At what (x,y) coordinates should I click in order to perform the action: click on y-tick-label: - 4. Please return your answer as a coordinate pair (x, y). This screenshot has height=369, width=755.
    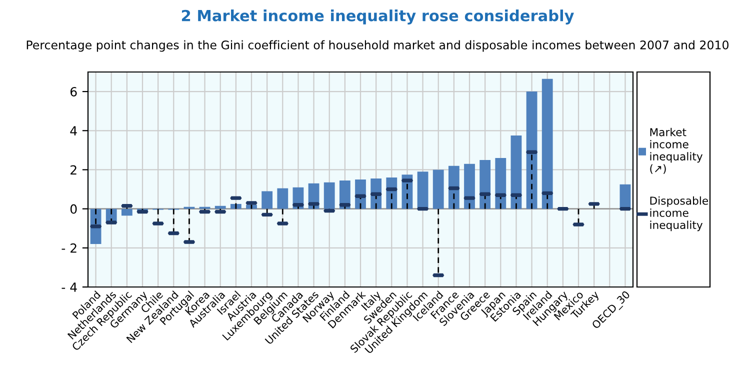
    Looking at the image, I should click on (69, 287).